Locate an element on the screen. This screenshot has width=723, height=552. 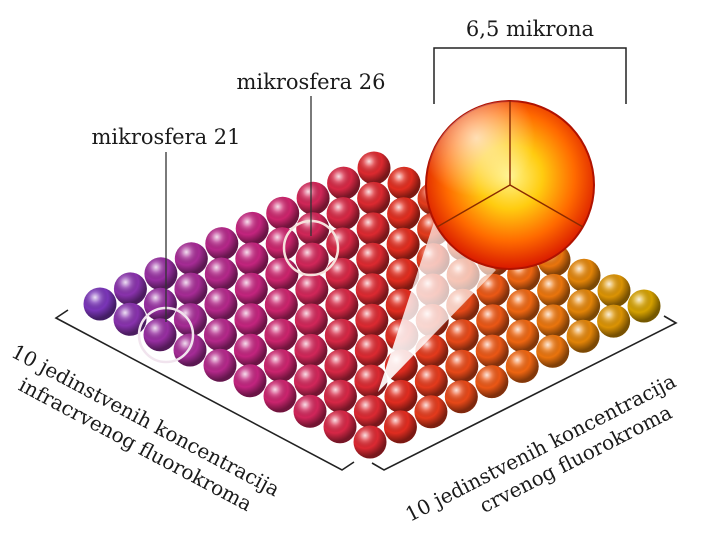
size-bracket is located at coordinates (530, 75).